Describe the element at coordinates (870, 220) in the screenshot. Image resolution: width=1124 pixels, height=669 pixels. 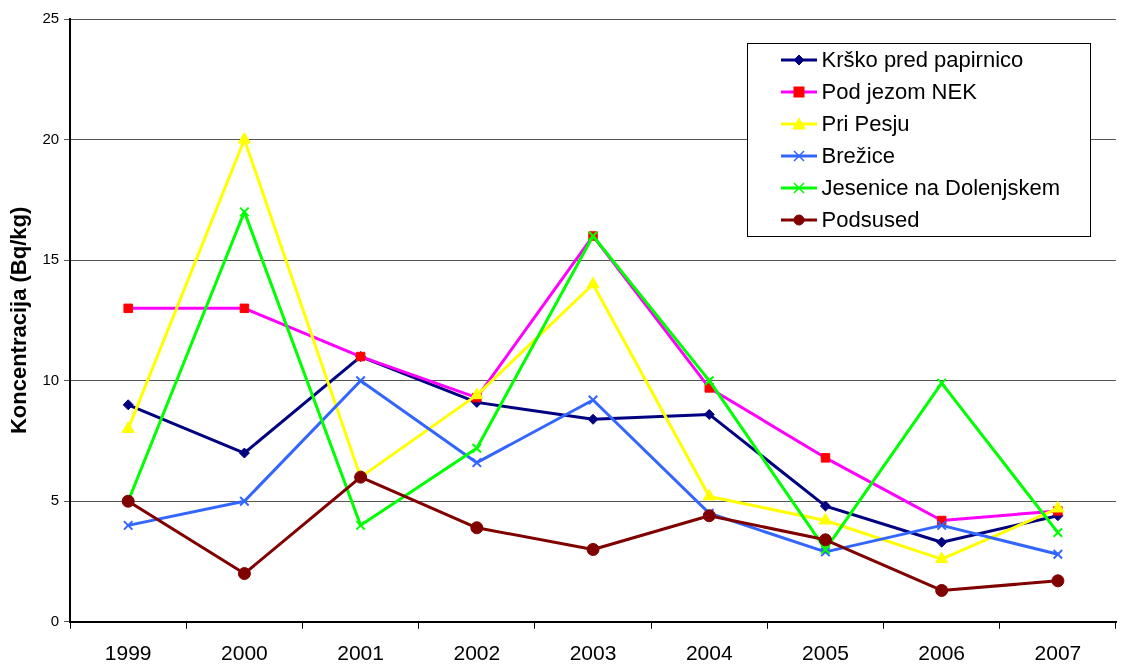
I see `legend-label: Podsused` at that location.